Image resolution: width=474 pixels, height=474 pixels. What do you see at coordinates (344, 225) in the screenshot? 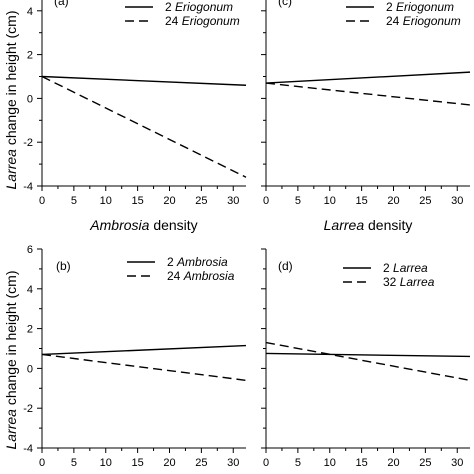
I see `x-axis-label-italic: Larrea` at bounding box center [344, 225].